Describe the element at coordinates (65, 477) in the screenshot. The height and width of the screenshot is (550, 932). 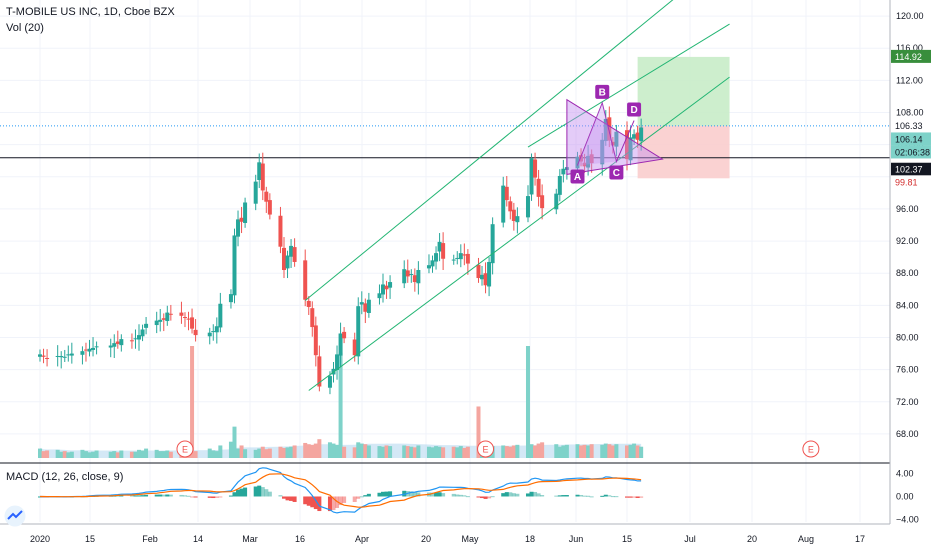
I see `macd-legend: MACD (12, 26, close, 9)` at that location.